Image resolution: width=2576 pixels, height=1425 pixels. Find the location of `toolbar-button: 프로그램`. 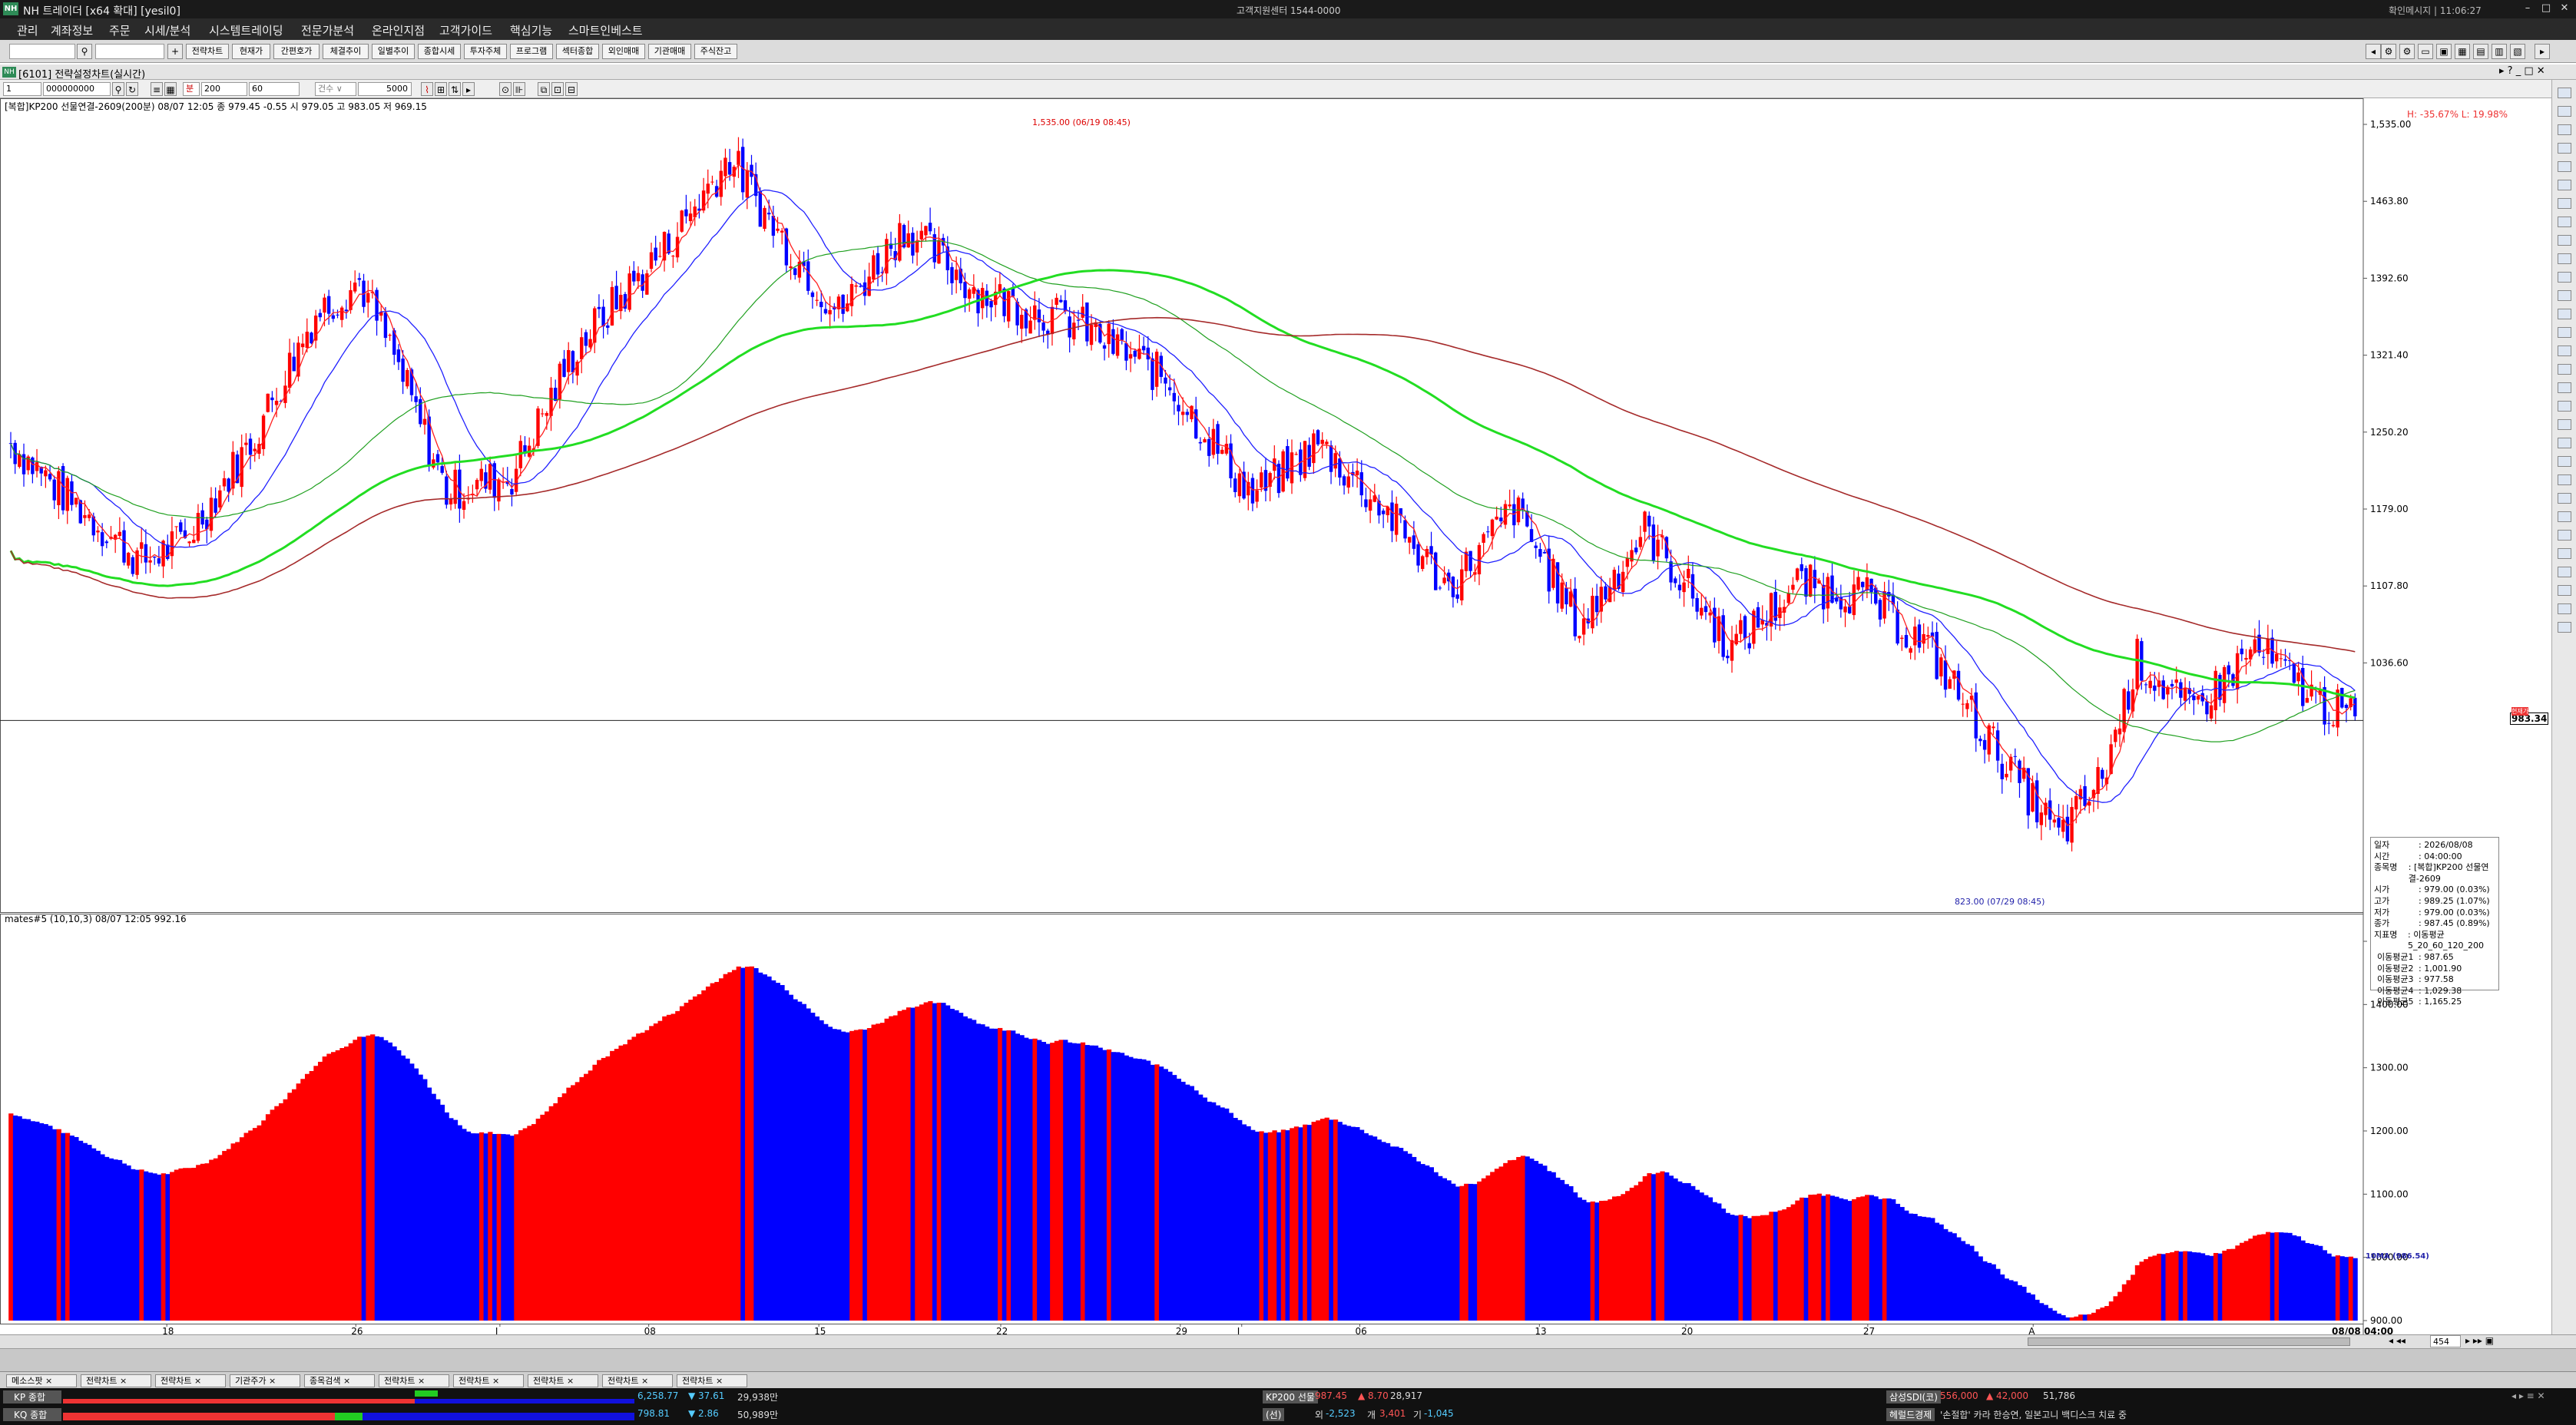

toolbar-button: 프로그램 is located at coordinates (531, 52).